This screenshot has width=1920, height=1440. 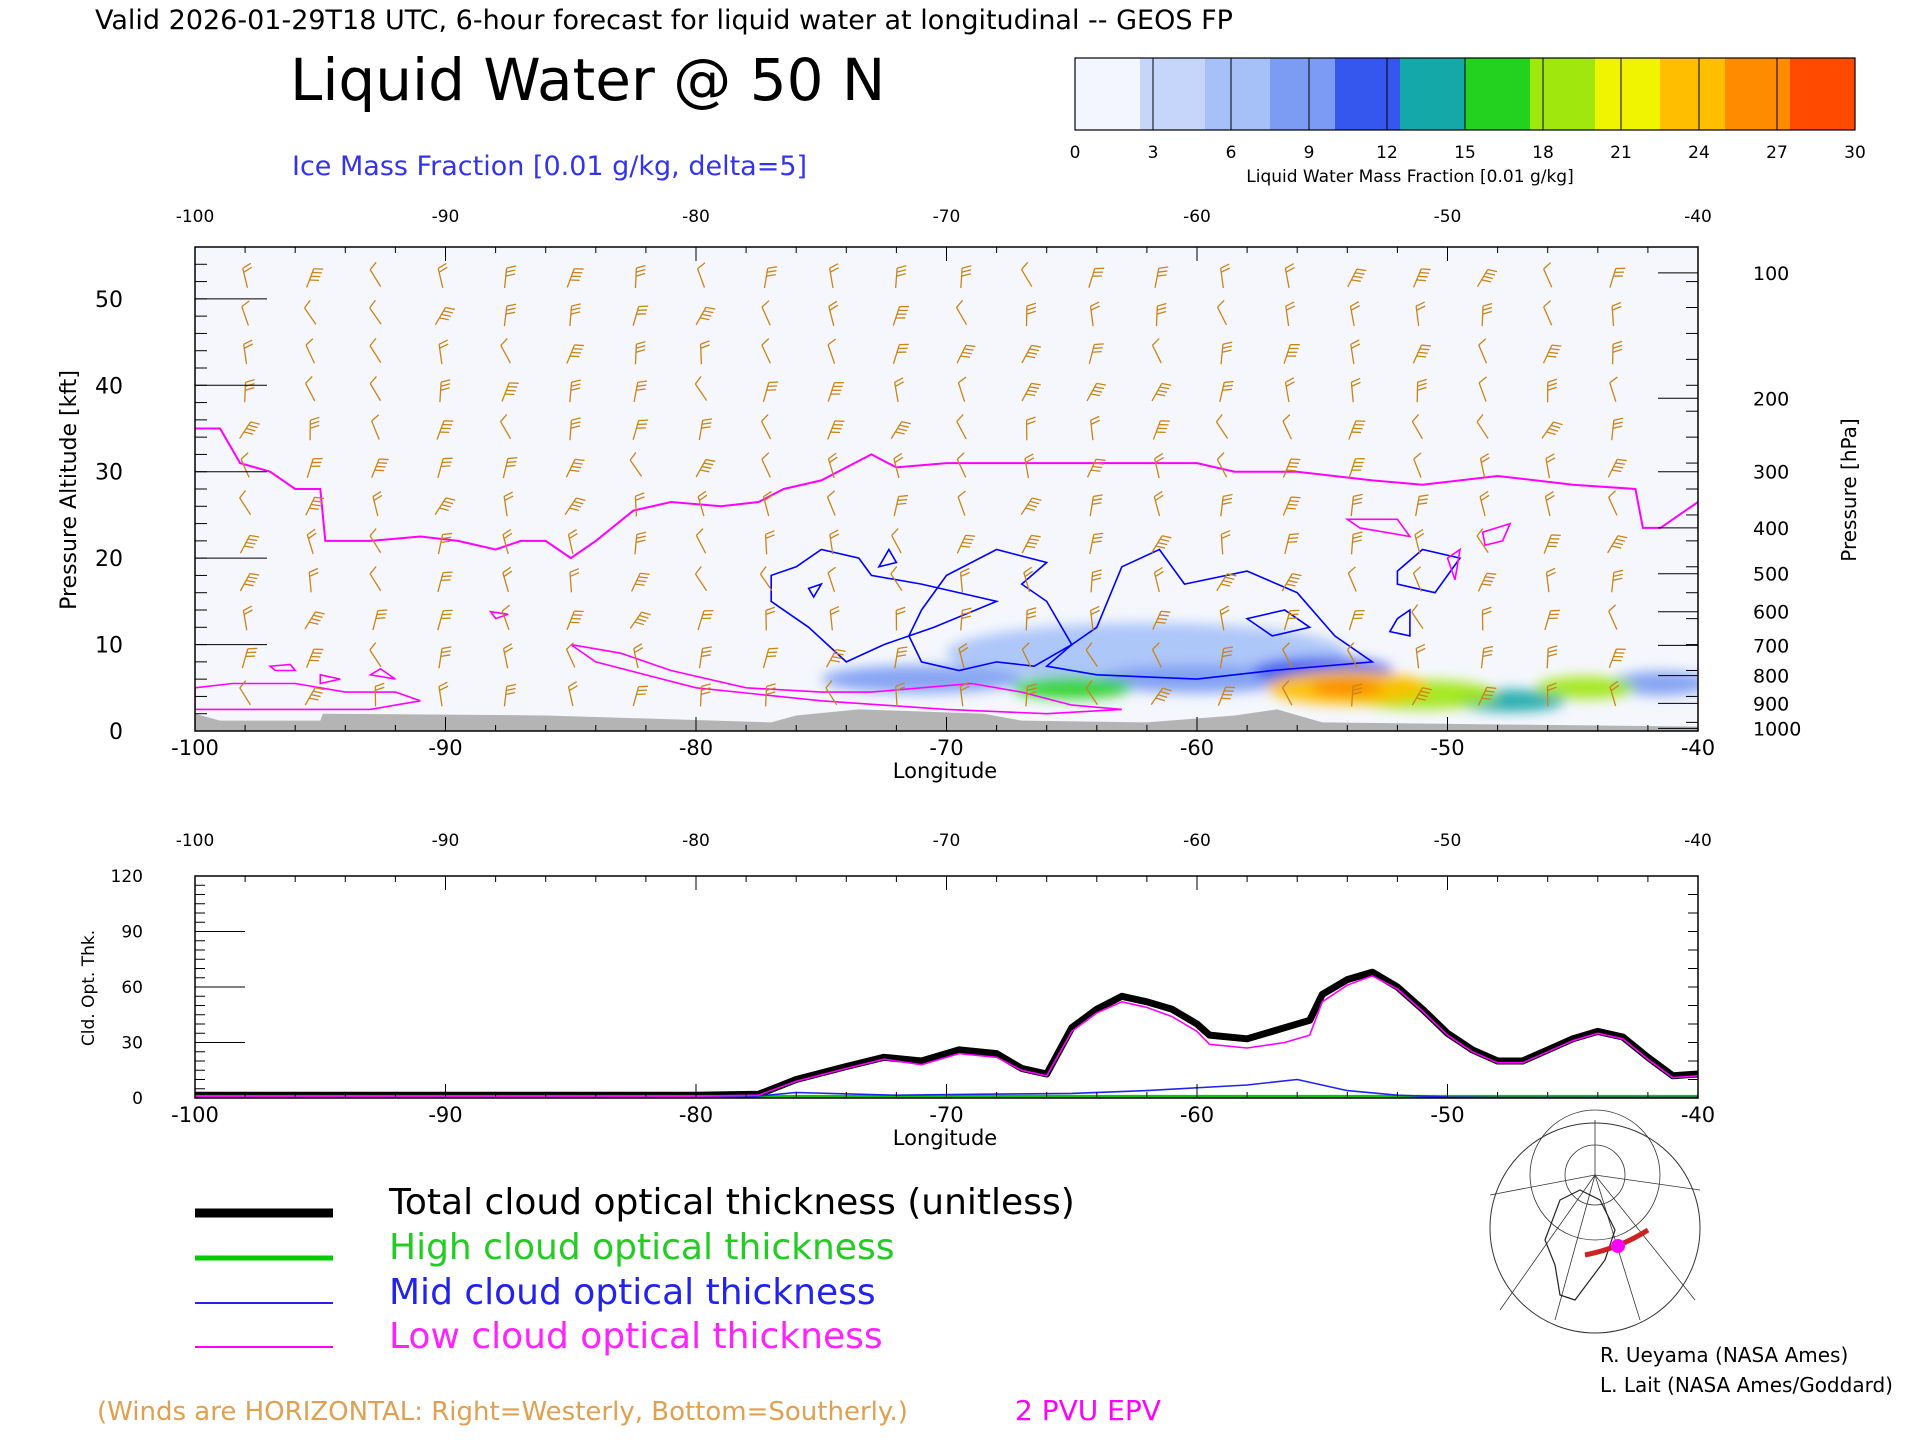 I want to click on epv-contour, so click(x=330, y=679).